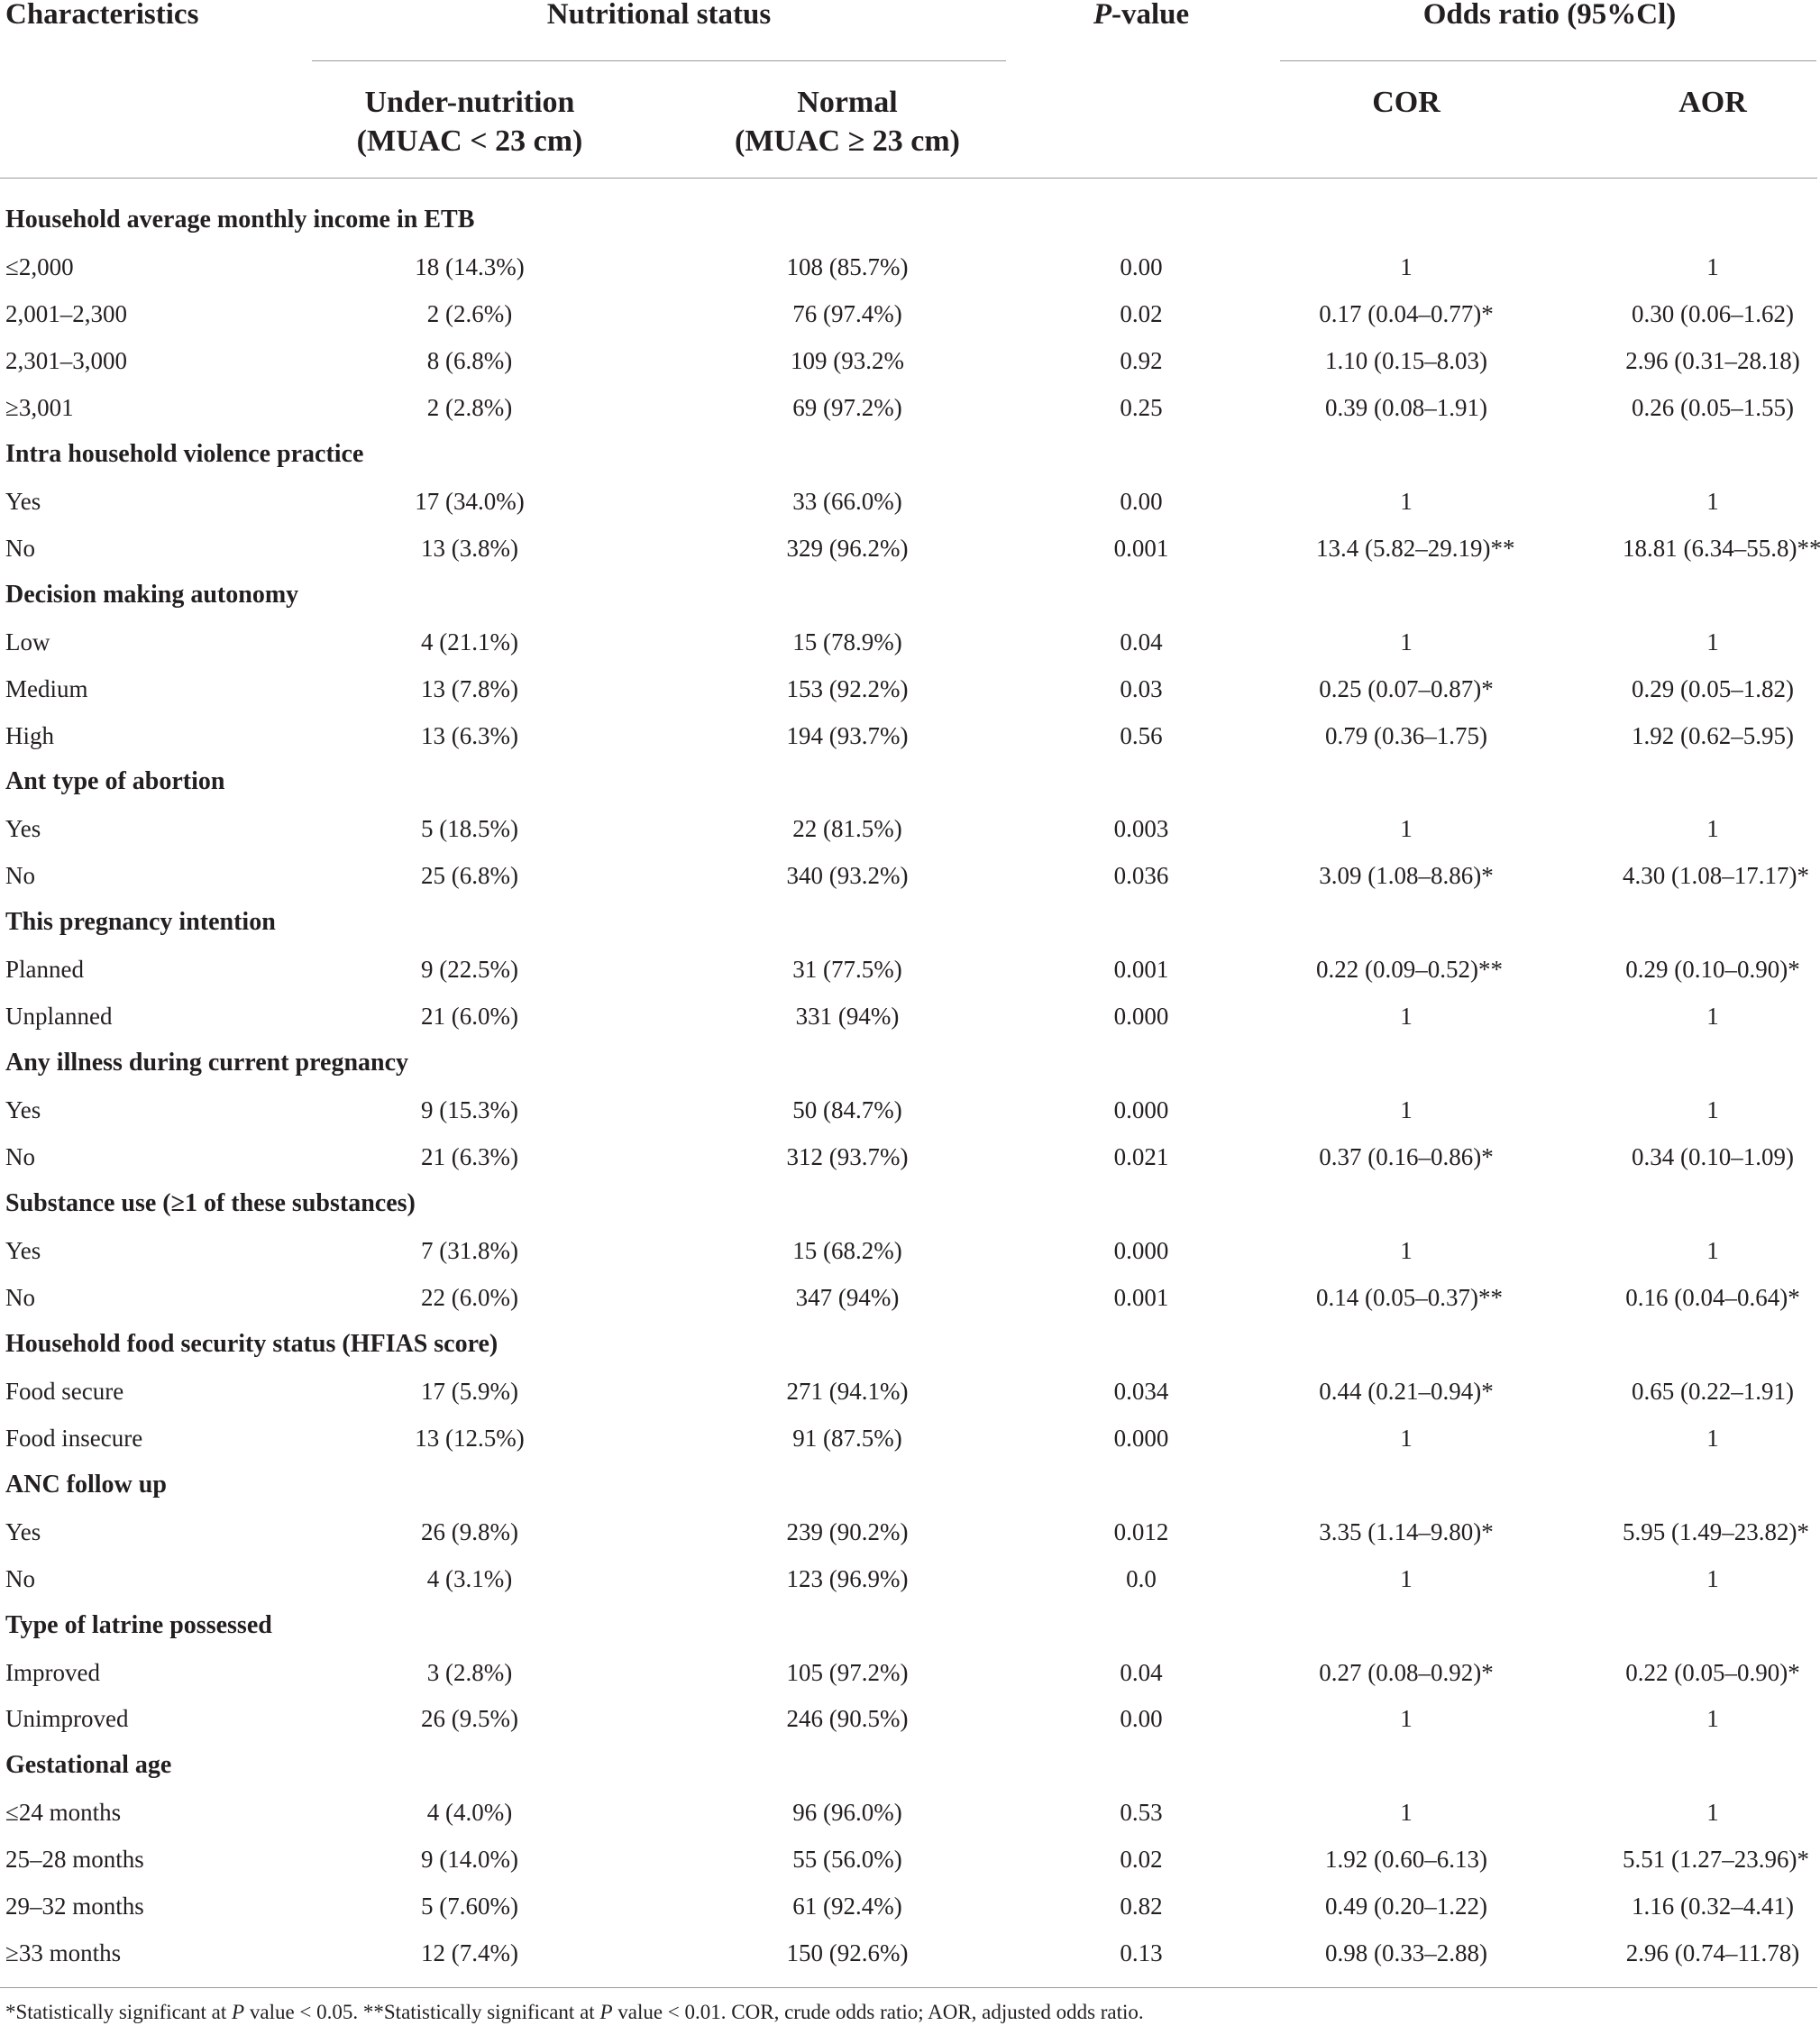 The width and height of the screenshot is (1820, 2035). Describe the element at coordinates (1406, 102) in the screenshot. I see `header-cor: COR` at that location.